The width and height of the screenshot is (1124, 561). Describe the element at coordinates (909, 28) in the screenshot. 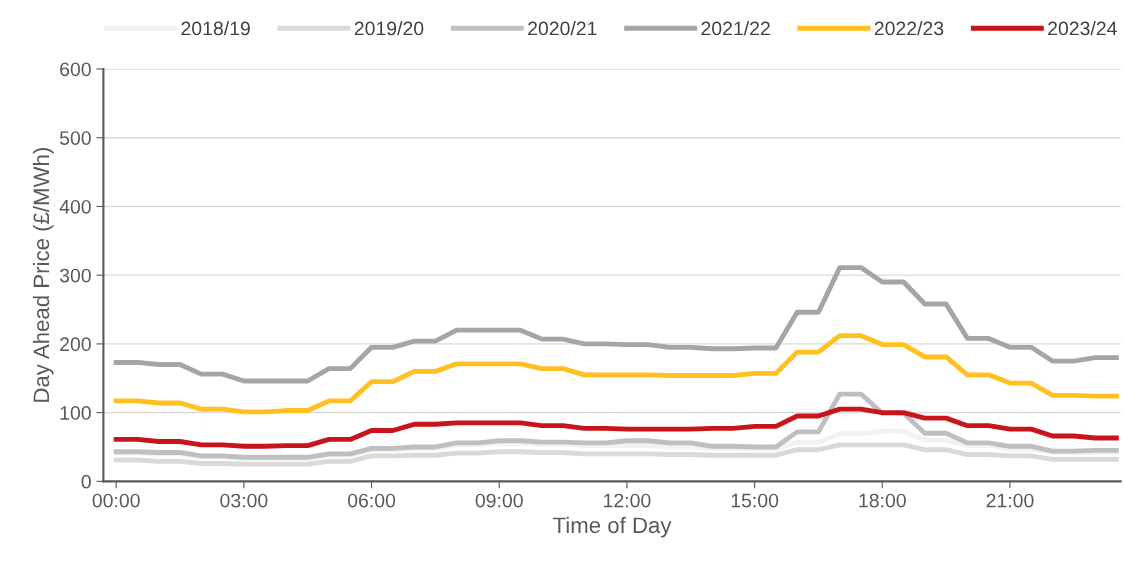

I see `legend-label: 2022/23` at that location.